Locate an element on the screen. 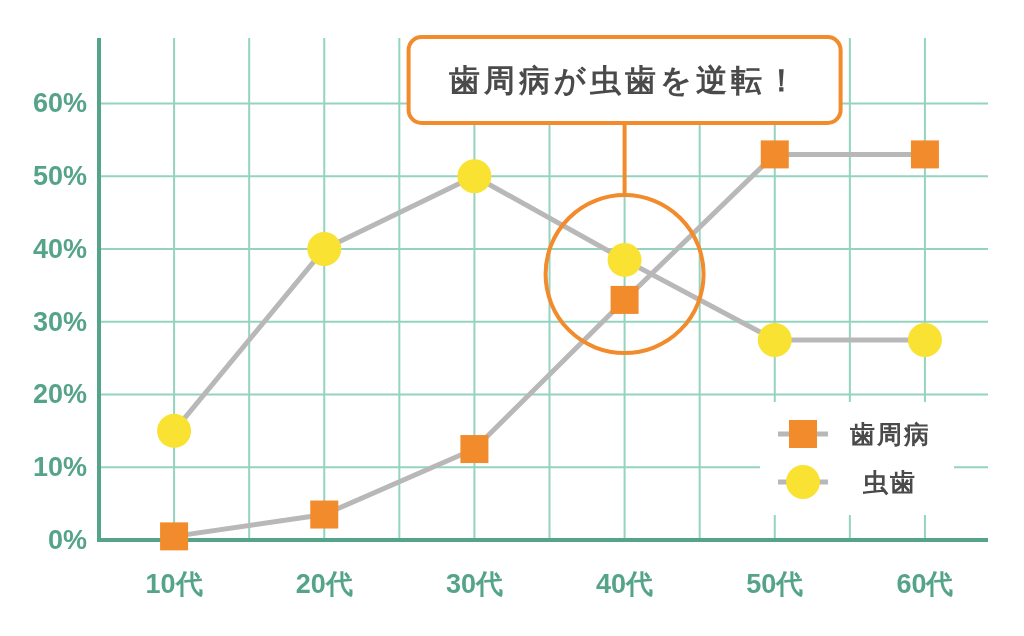 This screenshot has width=1024, height=636. legend-label: 歯周病 is located at coordinates (889, 434).